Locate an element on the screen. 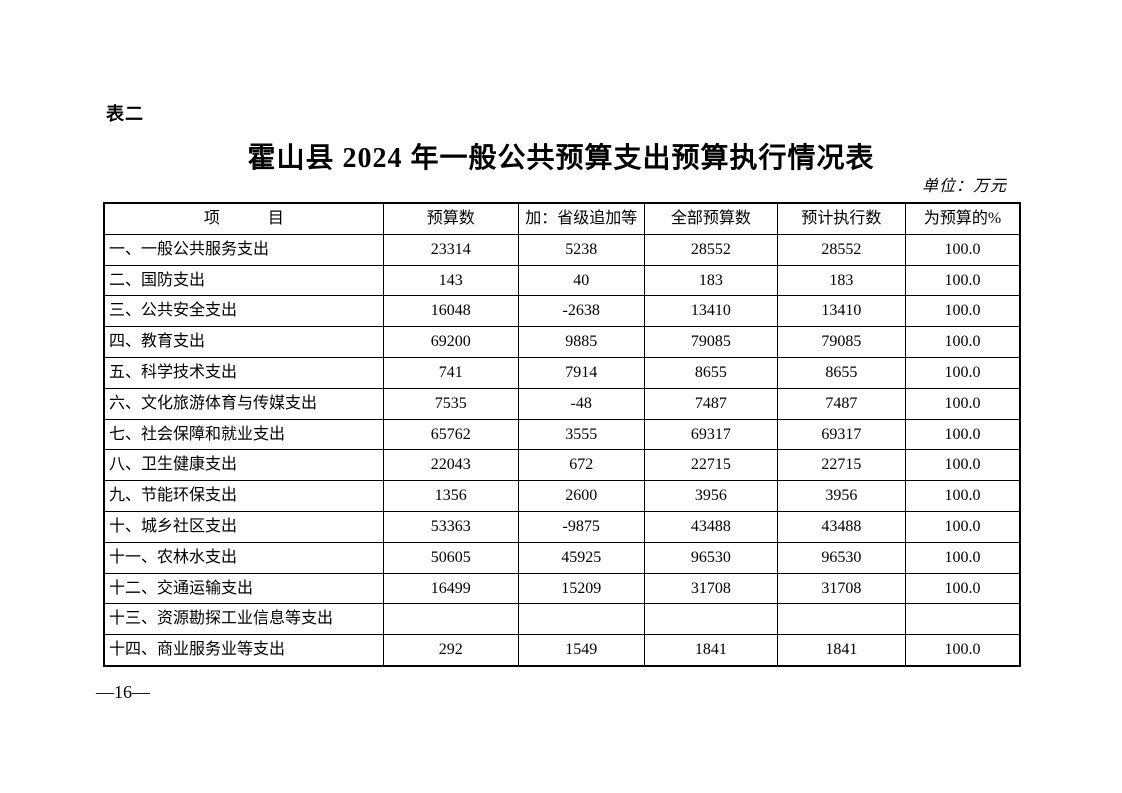  table-row: 十二、交通运输支出 16499 15209 31708 31708 100.0 is located at coordinates (562, 588).